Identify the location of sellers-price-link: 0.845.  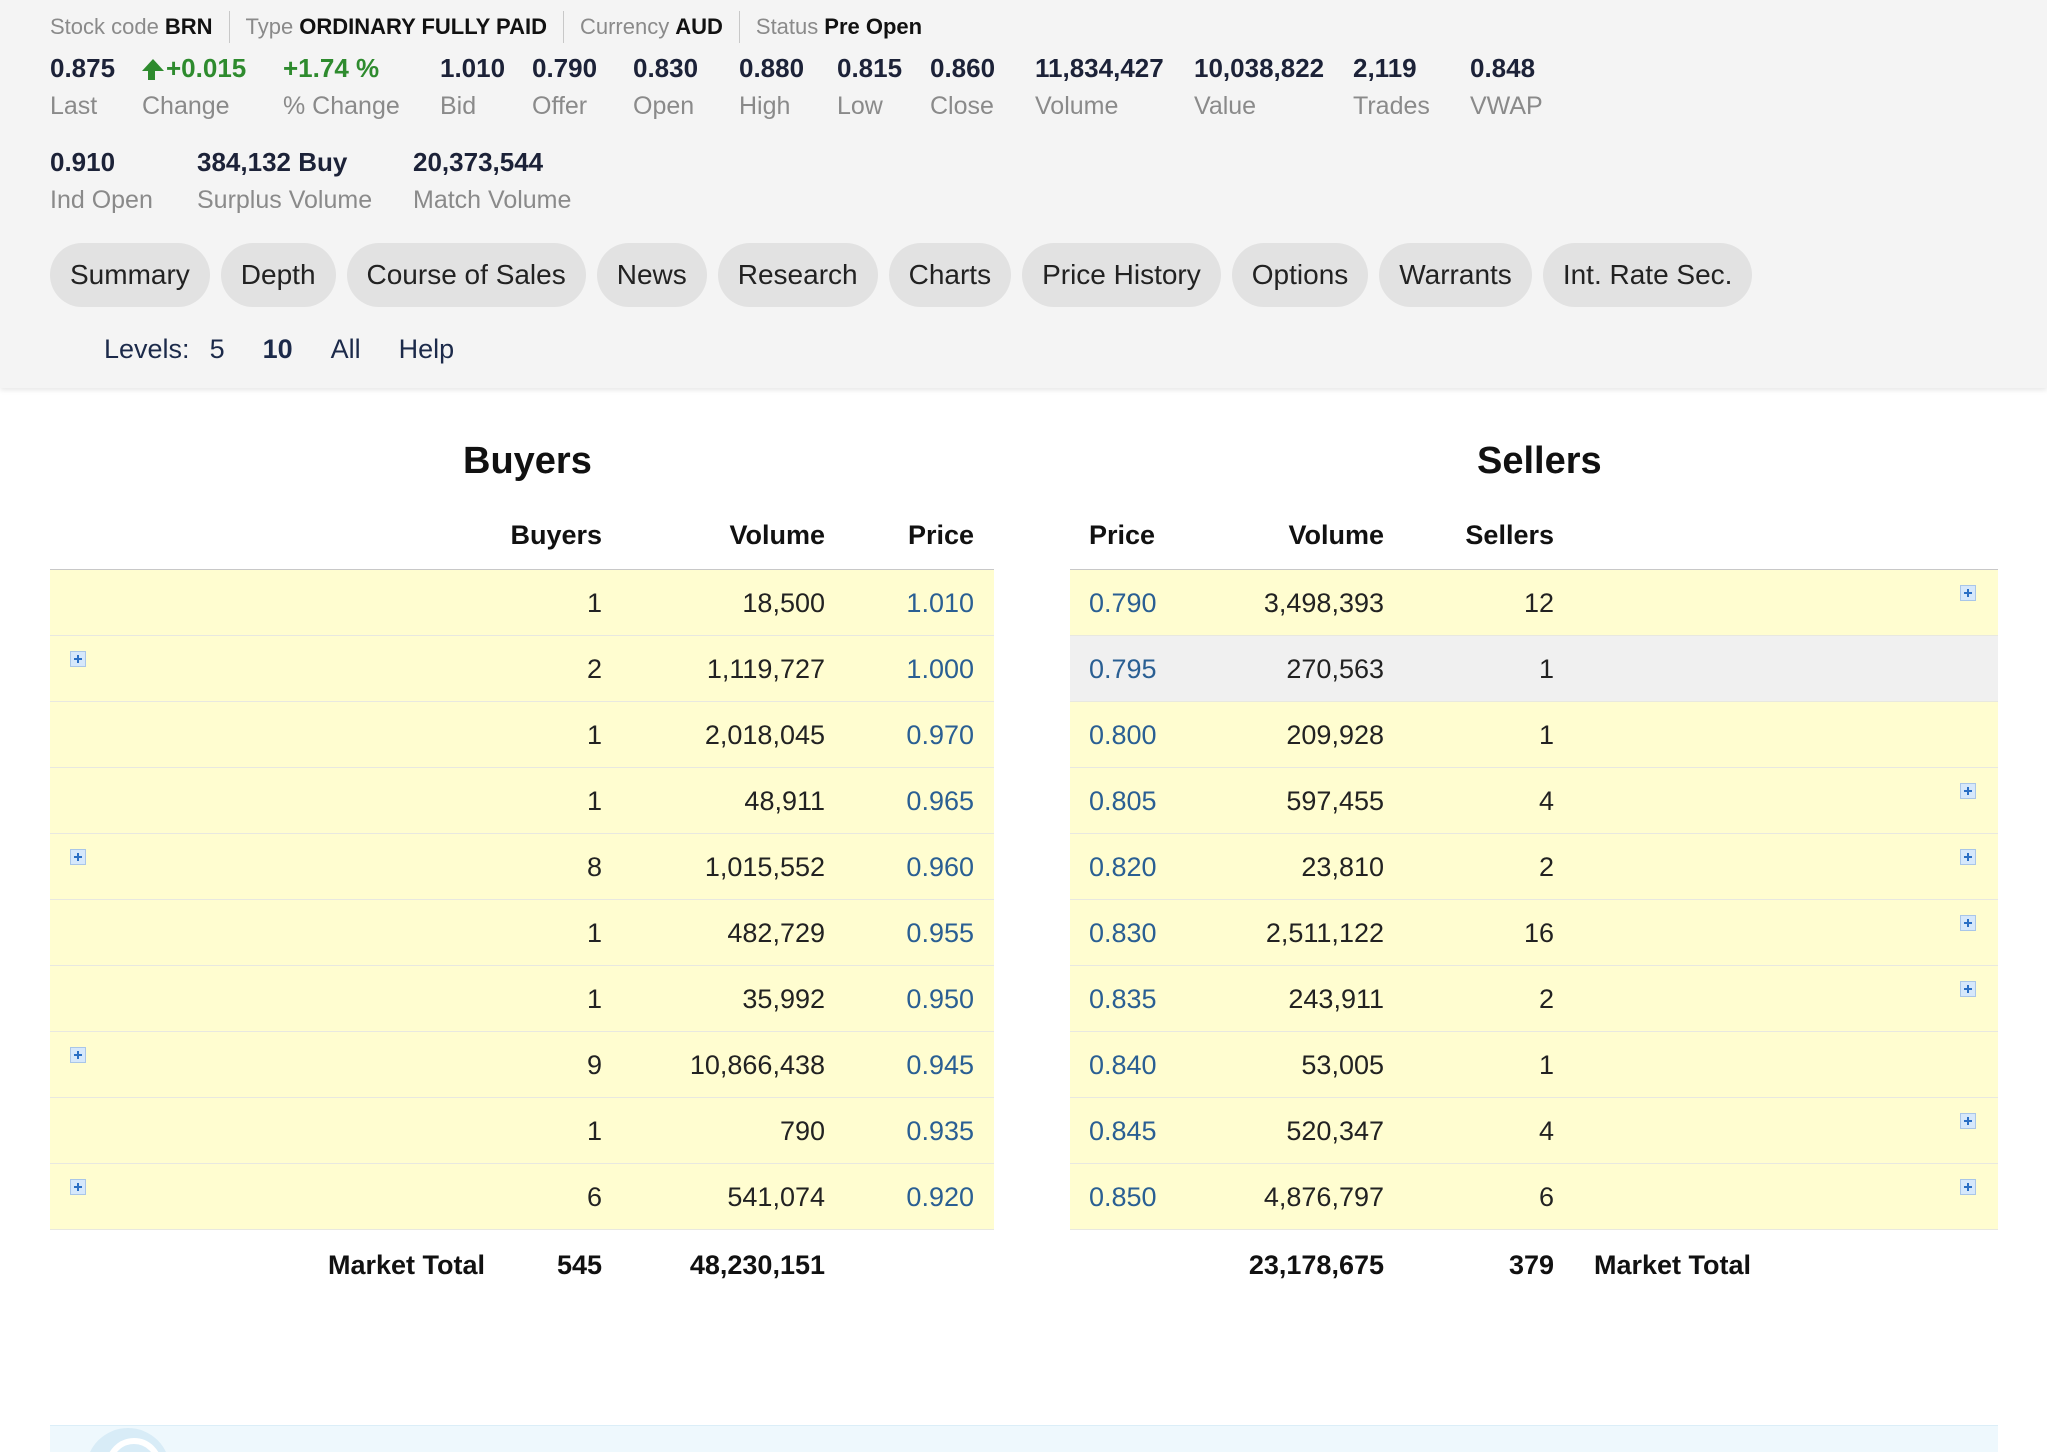
(1123, 1131).